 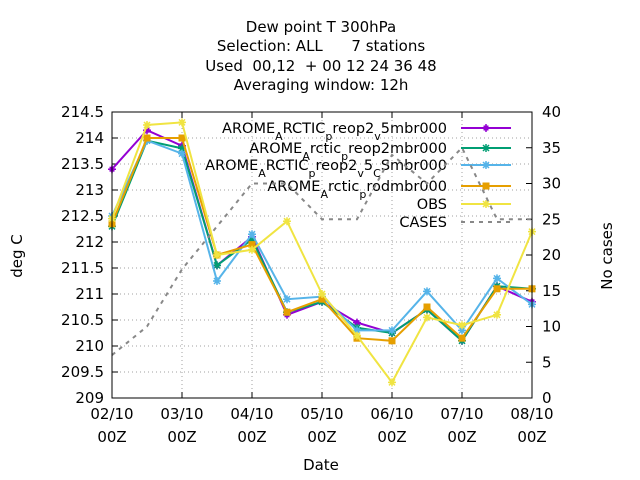 What do you see at coordinates (531, 414) in the screenshot?
I see `x-tick-label-date: 08/10` at bounding box center [531, 414].